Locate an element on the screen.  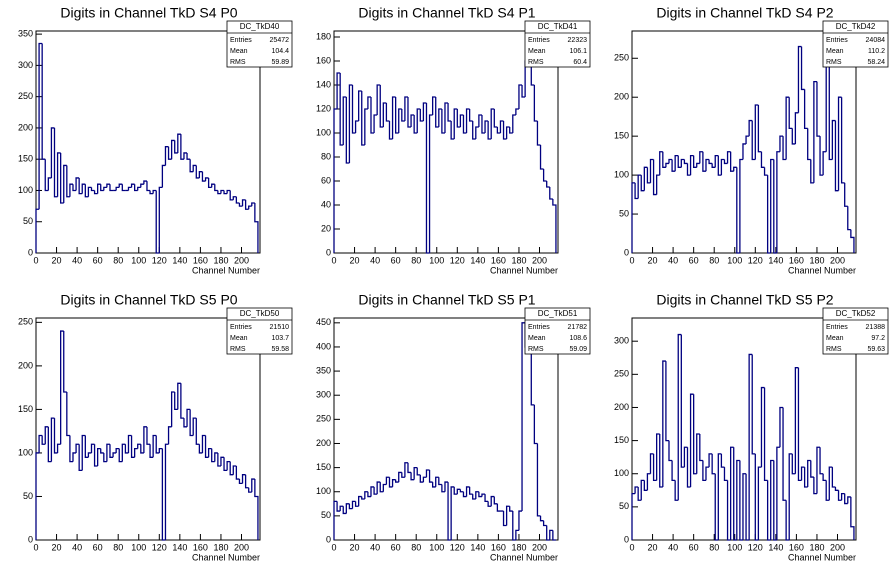
stats-box: DC_TkD52 Entries 21388 Mean 97.2 RMS 59.63 is located at coordinates (855, 331).